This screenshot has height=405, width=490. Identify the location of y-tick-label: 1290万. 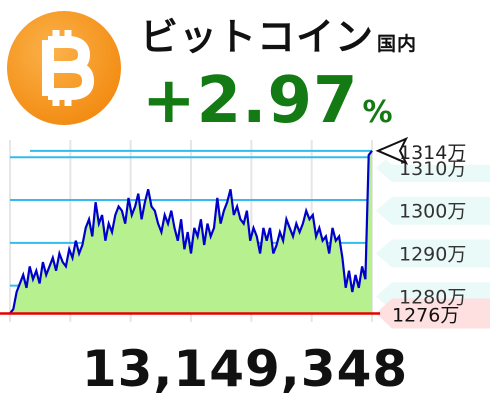
(432, 255).